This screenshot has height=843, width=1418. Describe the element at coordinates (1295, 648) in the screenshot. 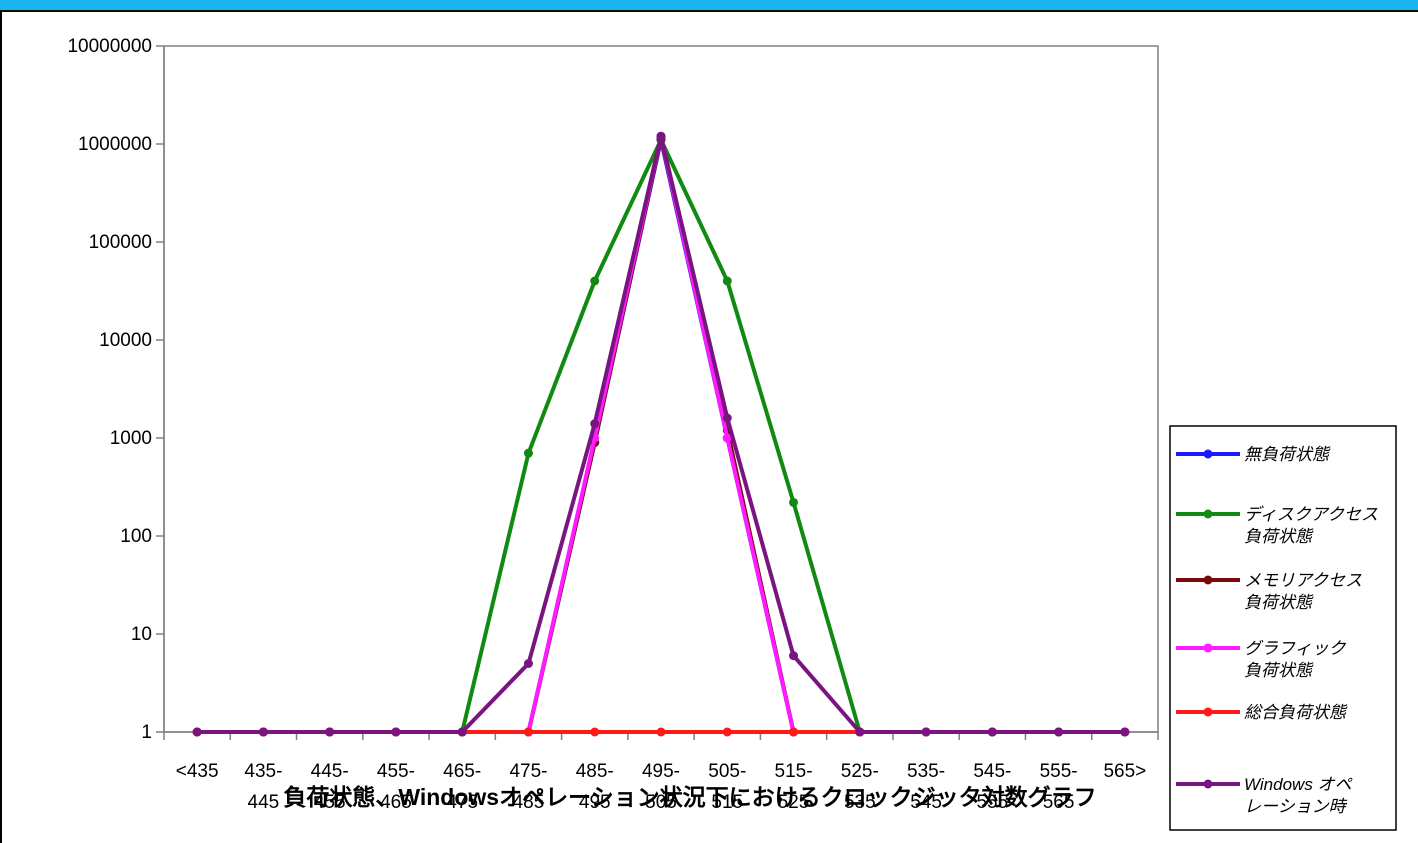

I see `legend-label: グラフィック` at that location.